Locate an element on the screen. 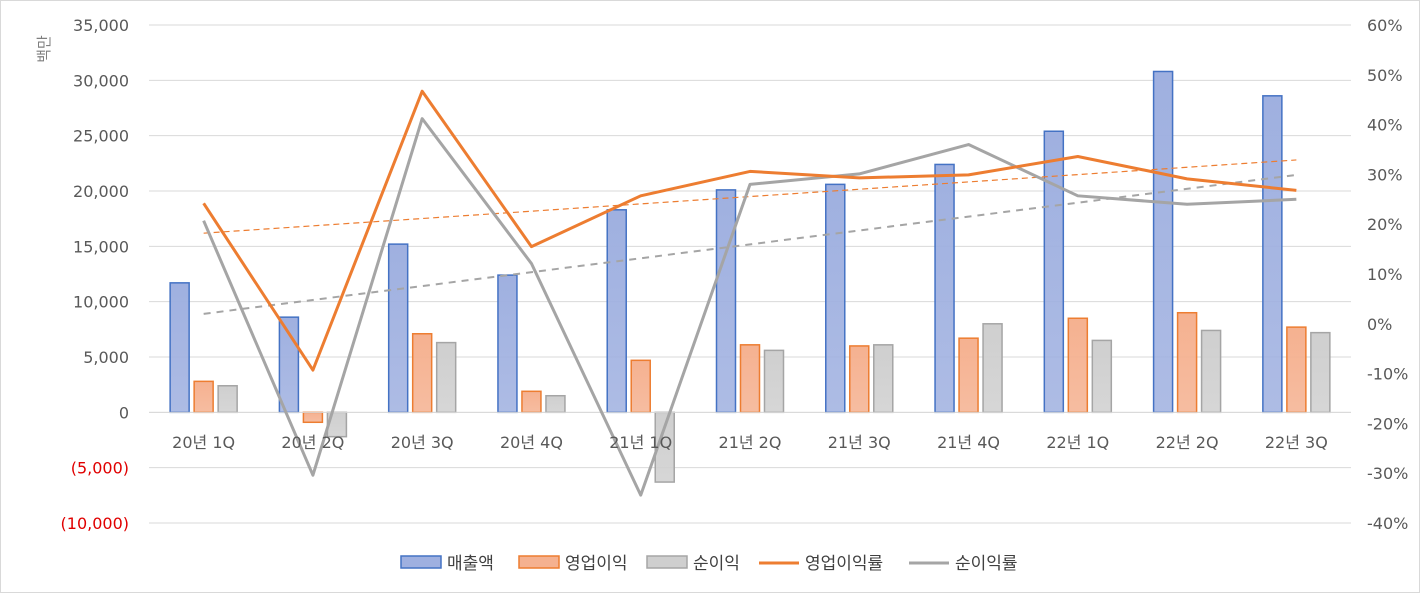 The width and height of the screenshot is (1420, 593). bar-영업이익-20년 4Q is located at coordinates (531, 402).